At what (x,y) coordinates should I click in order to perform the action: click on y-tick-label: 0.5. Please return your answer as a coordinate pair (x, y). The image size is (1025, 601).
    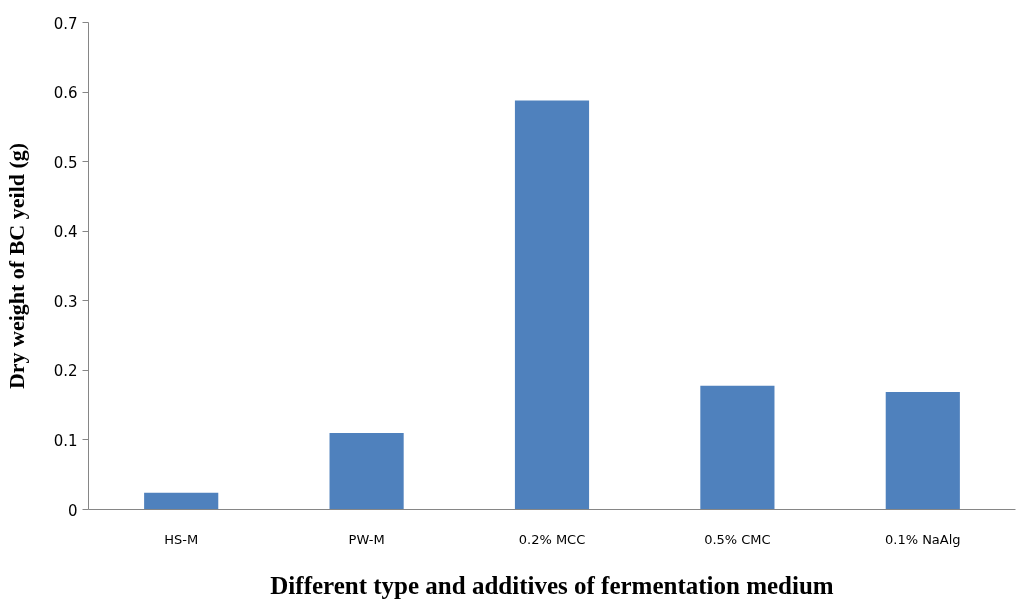
    Looking at the image, I should click on (65, 162).